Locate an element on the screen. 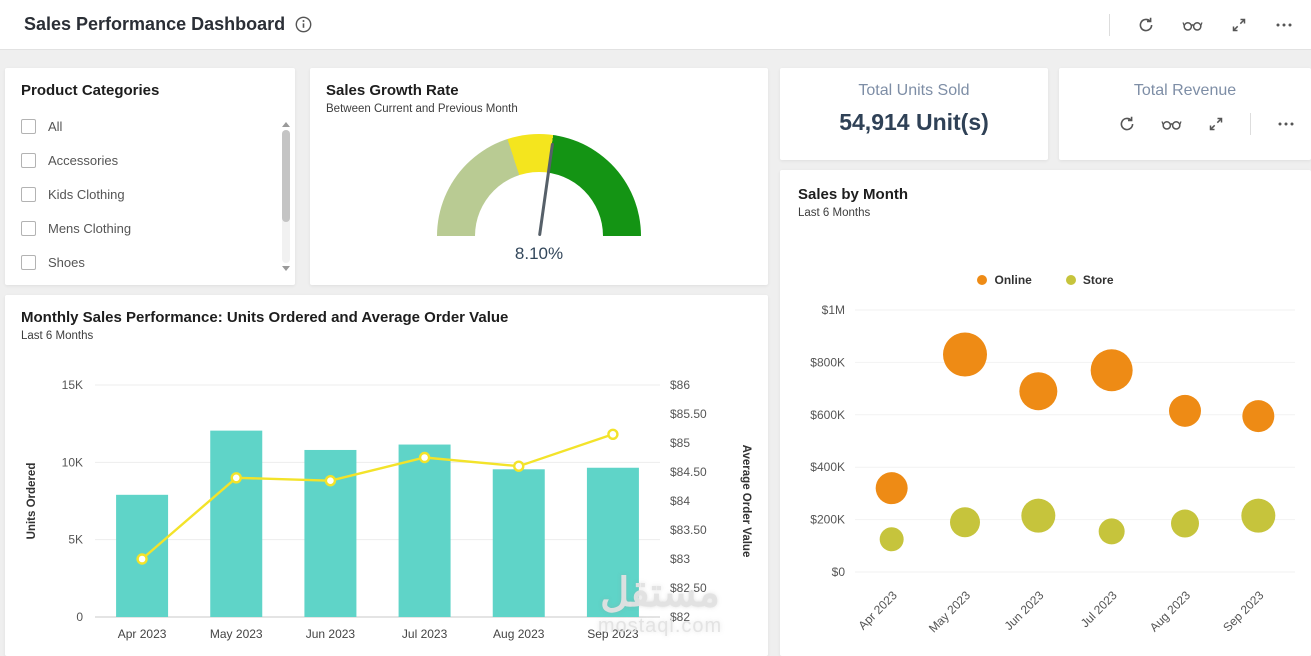 This screenshot has width=1311, height=656. legend-item: Online is located at coordinates (1004, 280).